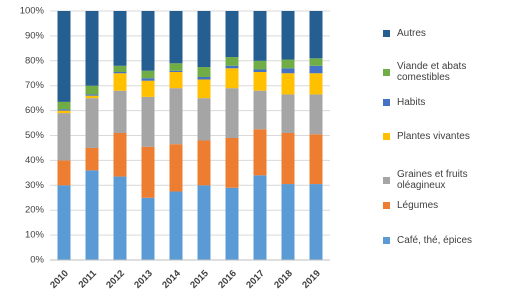 The image size is (527, 300). What do you see at coordinates (411, 33) in the screenshot?
I see `legend-label: Autres` at bounding box center [411, 33].